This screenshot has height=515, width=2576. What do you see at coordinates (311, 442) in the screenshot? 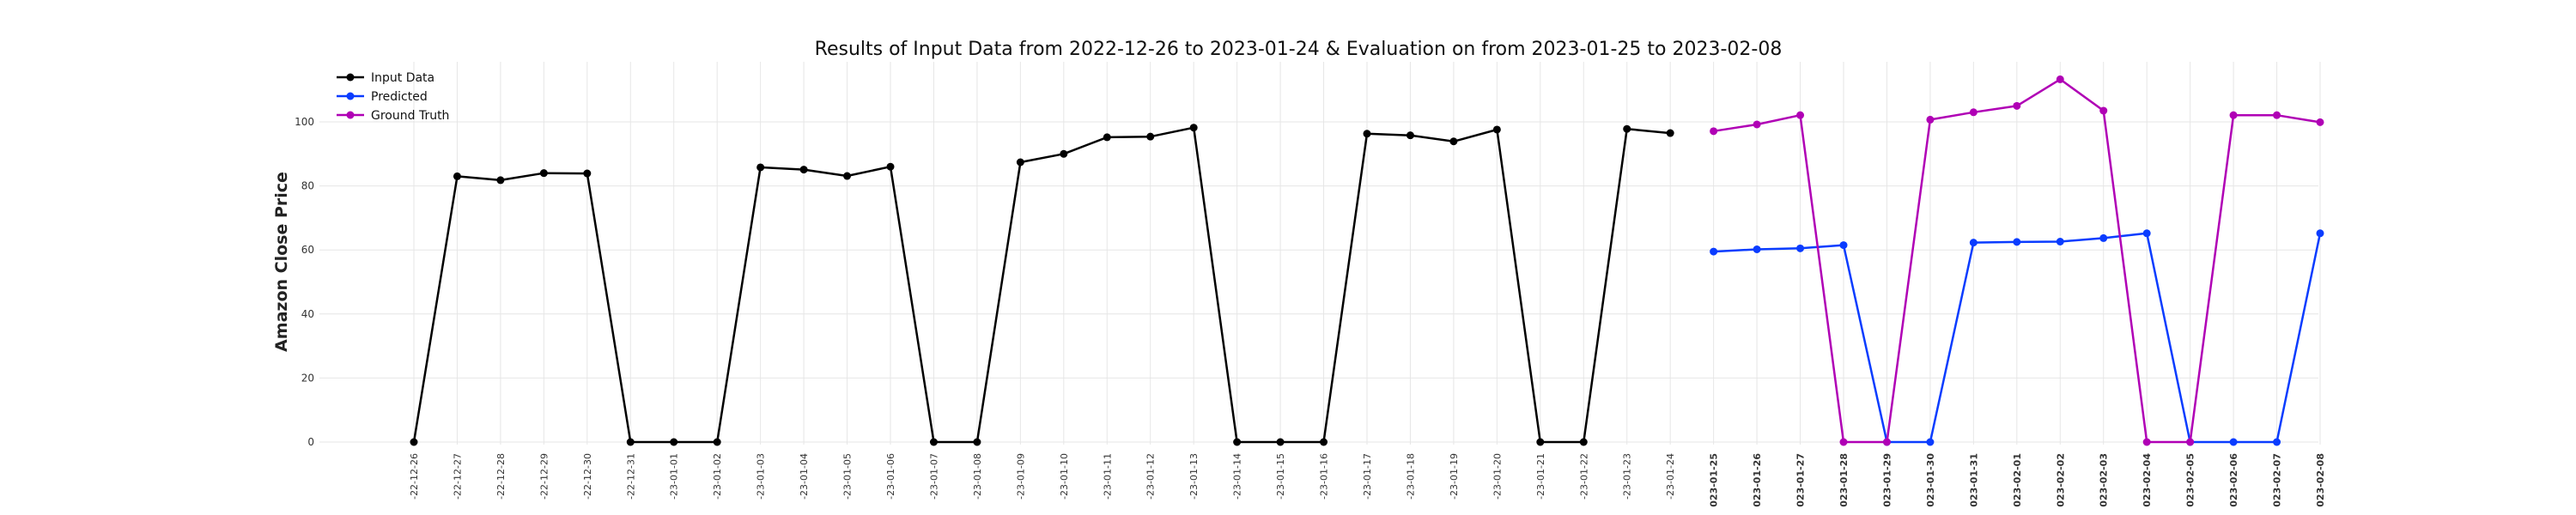
I see `y-tick-label: 0` at bounding box center [311, 442].